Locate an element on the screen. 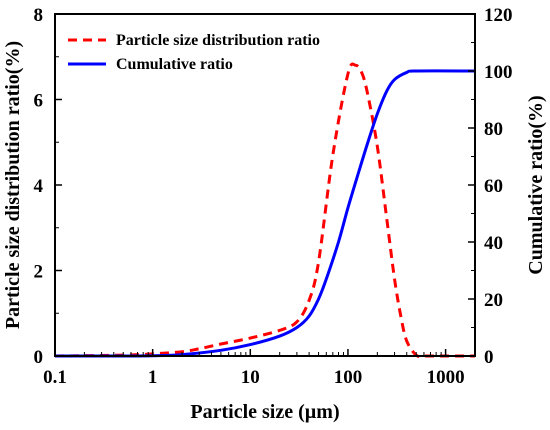  y-right-tick-label: 60 is located at coordinates (493, 186).